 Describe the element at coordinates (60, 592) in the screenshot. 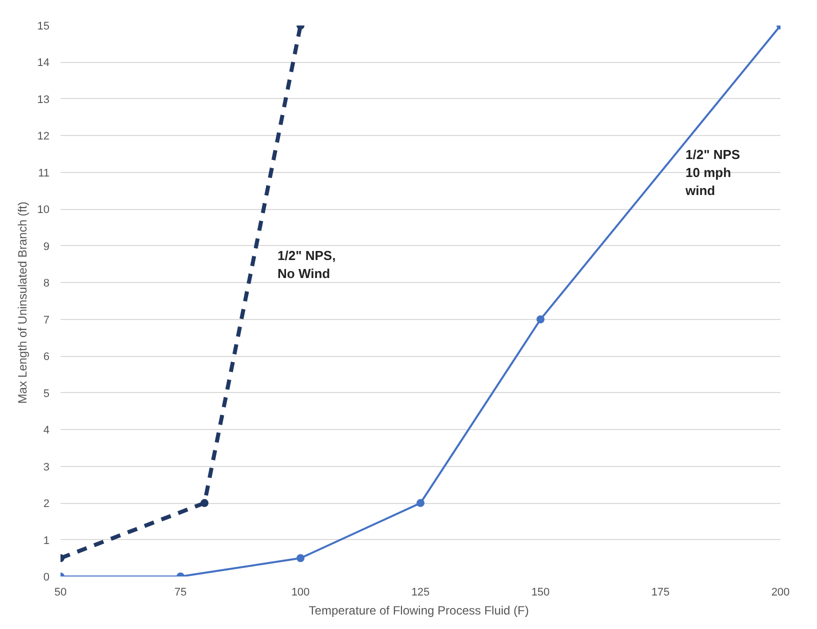

I see `x-tick-label: 50` at that location.